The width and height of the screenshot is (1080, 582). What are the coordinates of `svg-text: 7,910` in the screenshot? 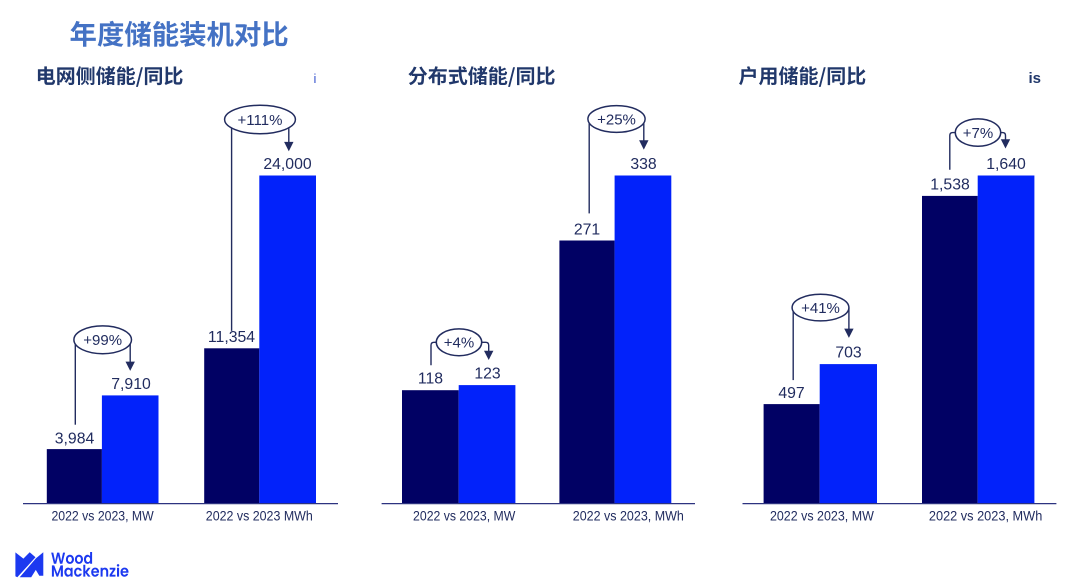 It's located at (131, 384).